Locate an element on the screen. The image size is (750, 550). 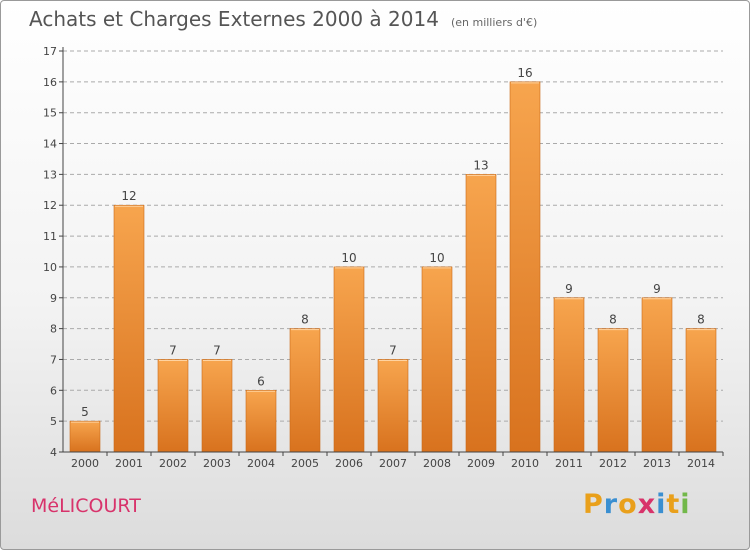
y-tick-label: 13 is located at coordinates (50, 174).